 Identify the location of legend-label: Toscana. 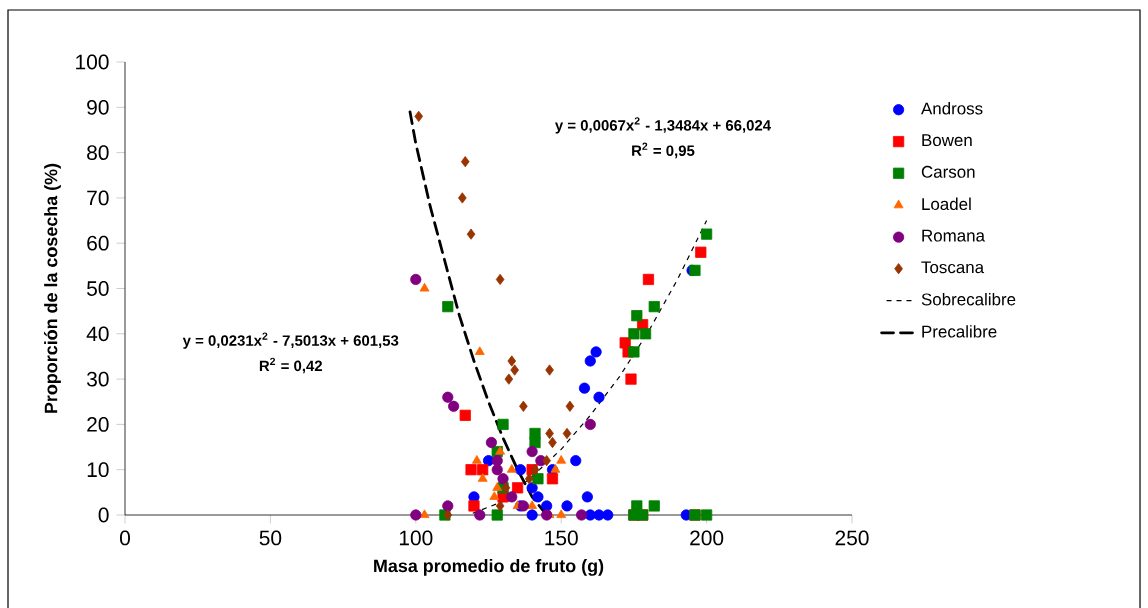
(953, 267).